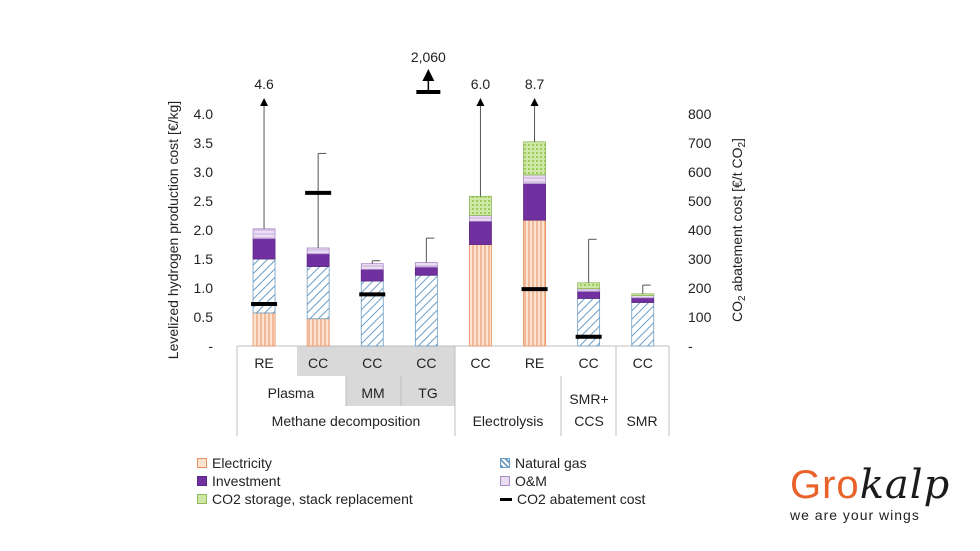 This screenshot has height=551, width=980. What do you see at coordinates (372, 363) in the screenshot?
I see `category-label-2: CC` at bounding box center [372, 363].